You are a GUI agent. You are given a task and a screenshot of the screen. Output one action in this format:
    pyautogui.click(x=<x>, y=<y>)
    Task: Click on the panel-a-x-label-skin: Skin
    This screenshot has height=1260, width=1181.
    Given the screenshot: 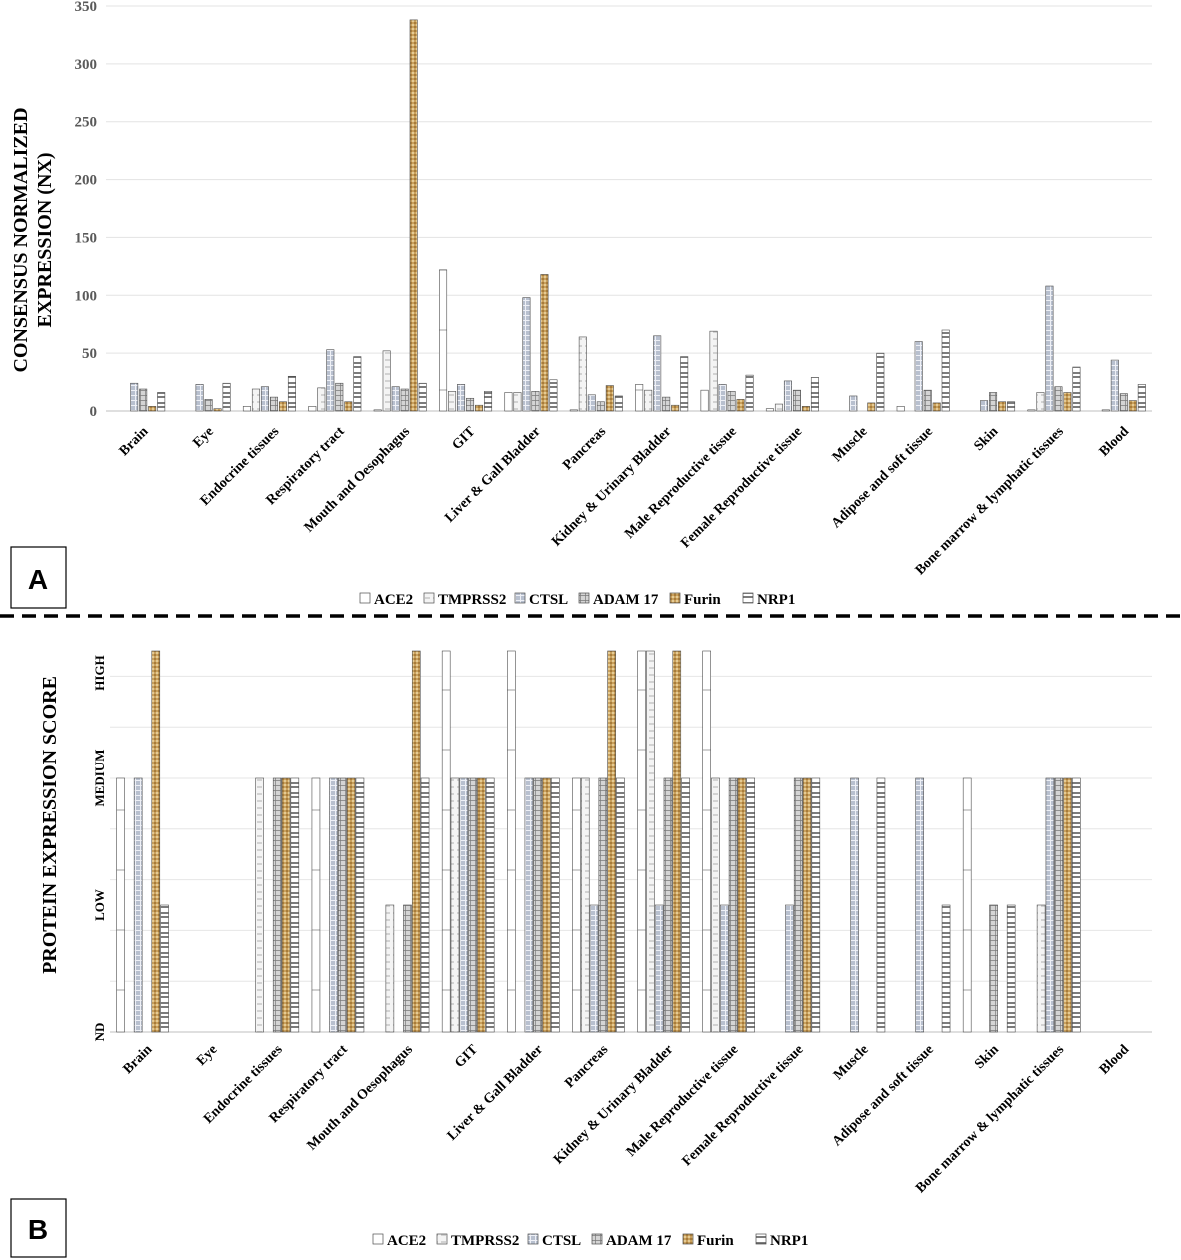 What is the action you would take?
    pyautogui.click(x=987, y=439)
    